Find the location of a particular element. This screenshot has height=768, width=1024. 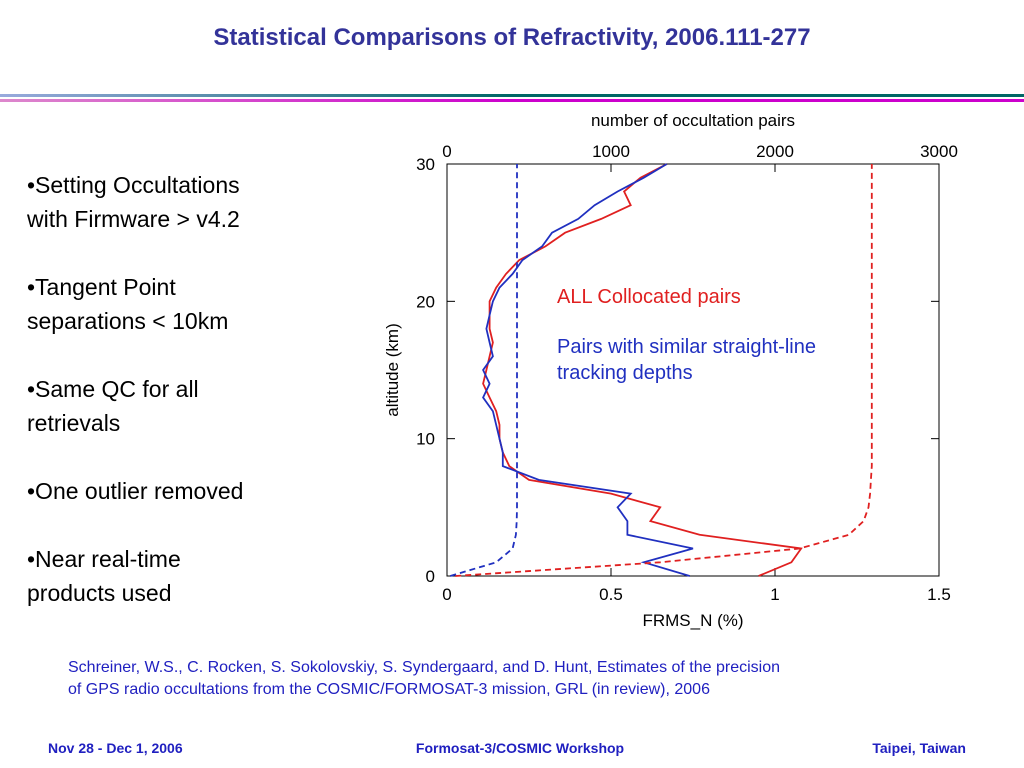

y-axis-label: altitude (km) is located at coordinates (392, 370).